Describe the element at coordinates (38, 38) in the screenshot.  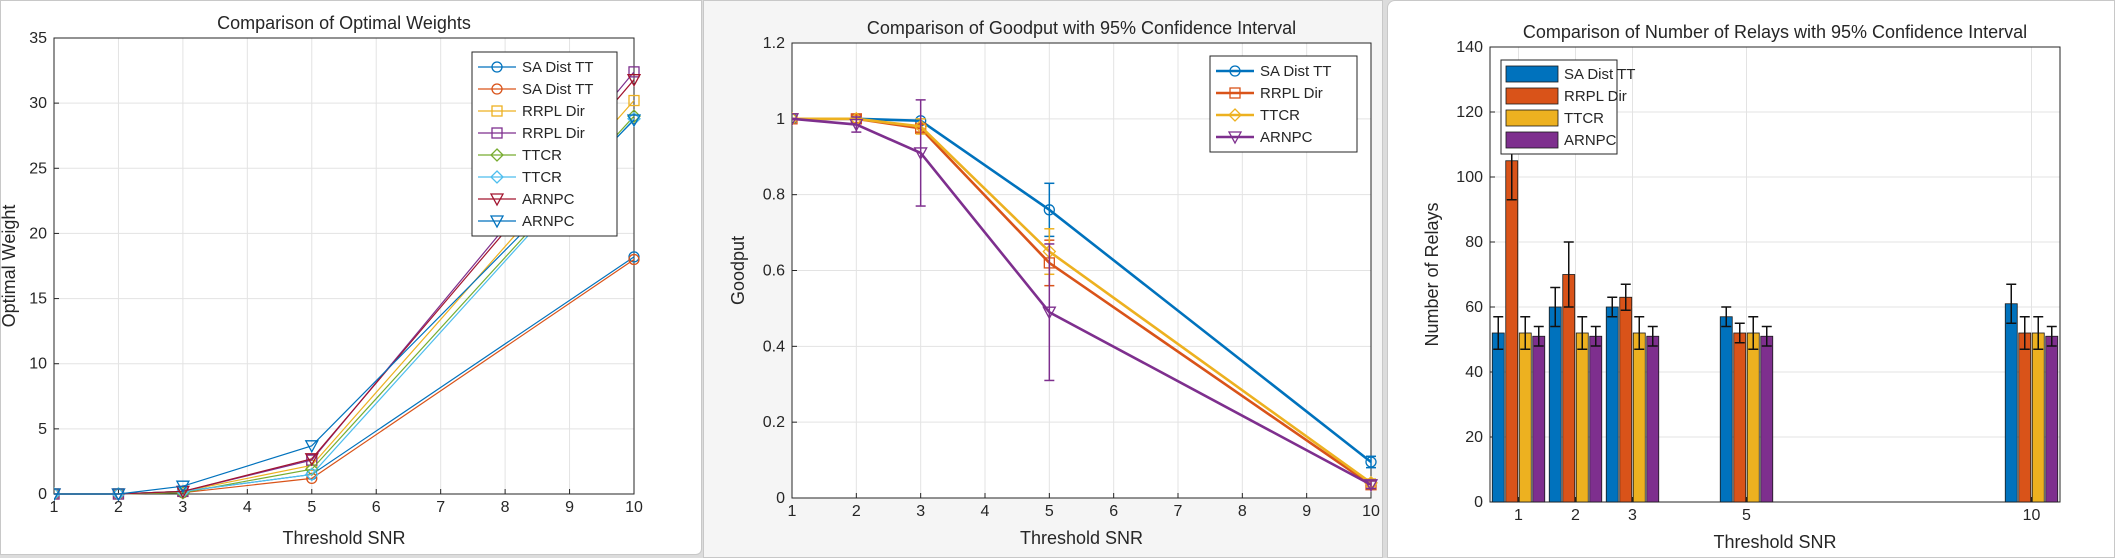
I see `y-tick-label: 35` at that location.